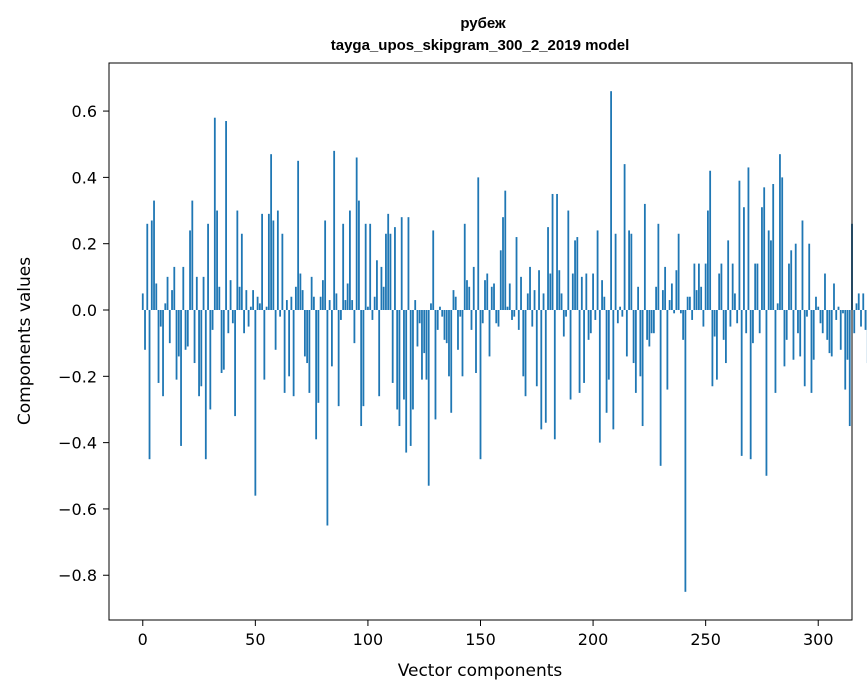 The image size is (867, 696). What do you see at coordinates (483, 23) in the screenshot?
I see `chart-title: рубеж` at bounding box center [483, 23].